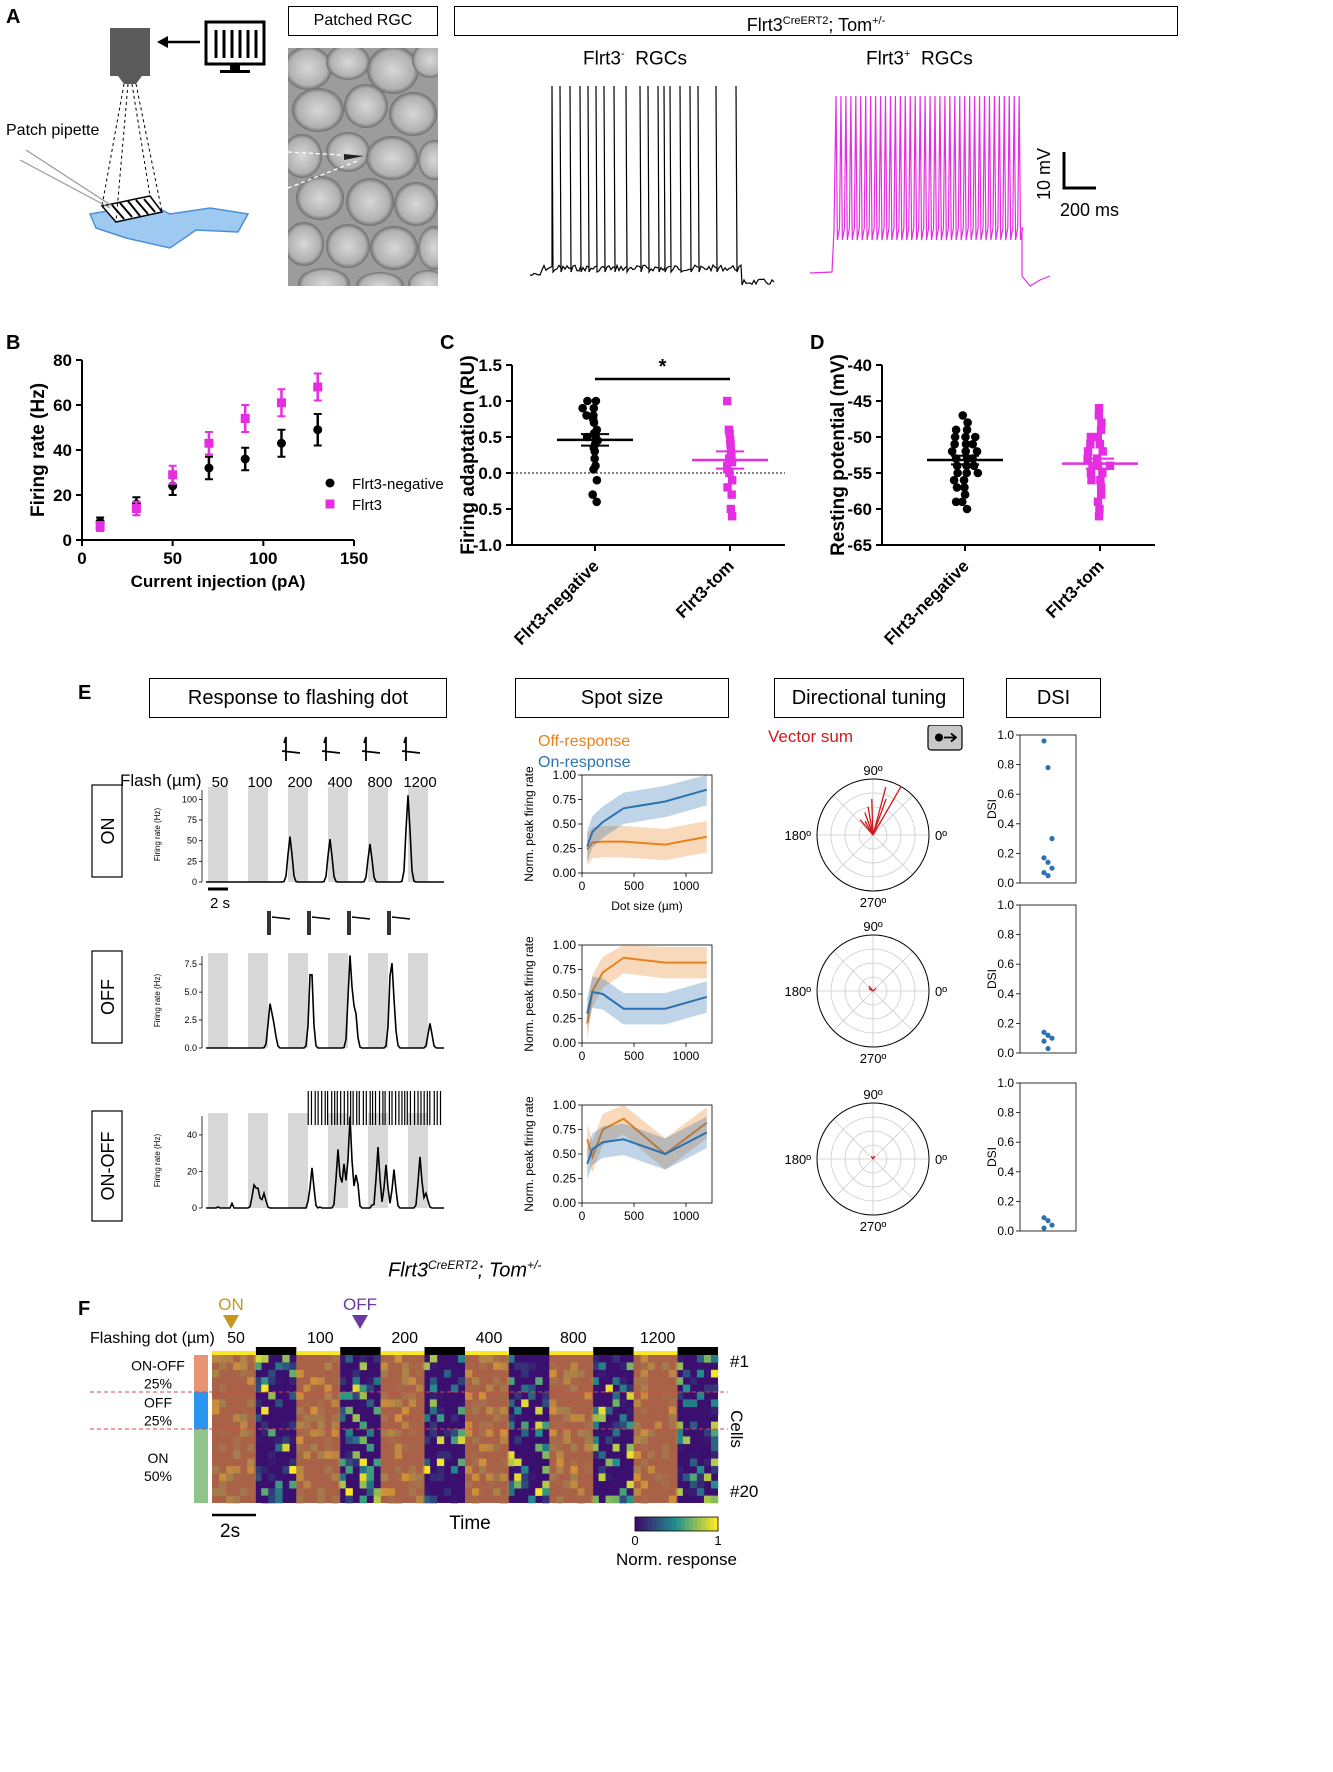  Describe the element at coordinates (325, 1162) in the screenshot. I see `firing-rate-trace` at that location.